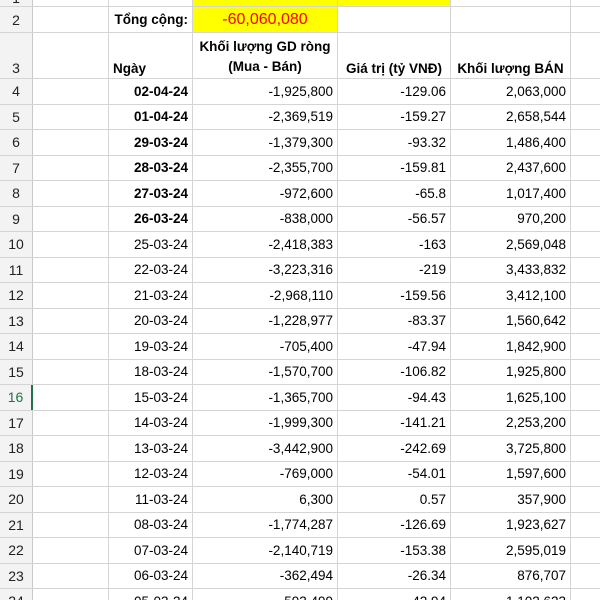 The width and height of the screenshot is (600, 600). What do you see at coordinates (151, 295) in the screenshot?
I see `date-cell: 21-03-24` at bounding box center [151, 295].